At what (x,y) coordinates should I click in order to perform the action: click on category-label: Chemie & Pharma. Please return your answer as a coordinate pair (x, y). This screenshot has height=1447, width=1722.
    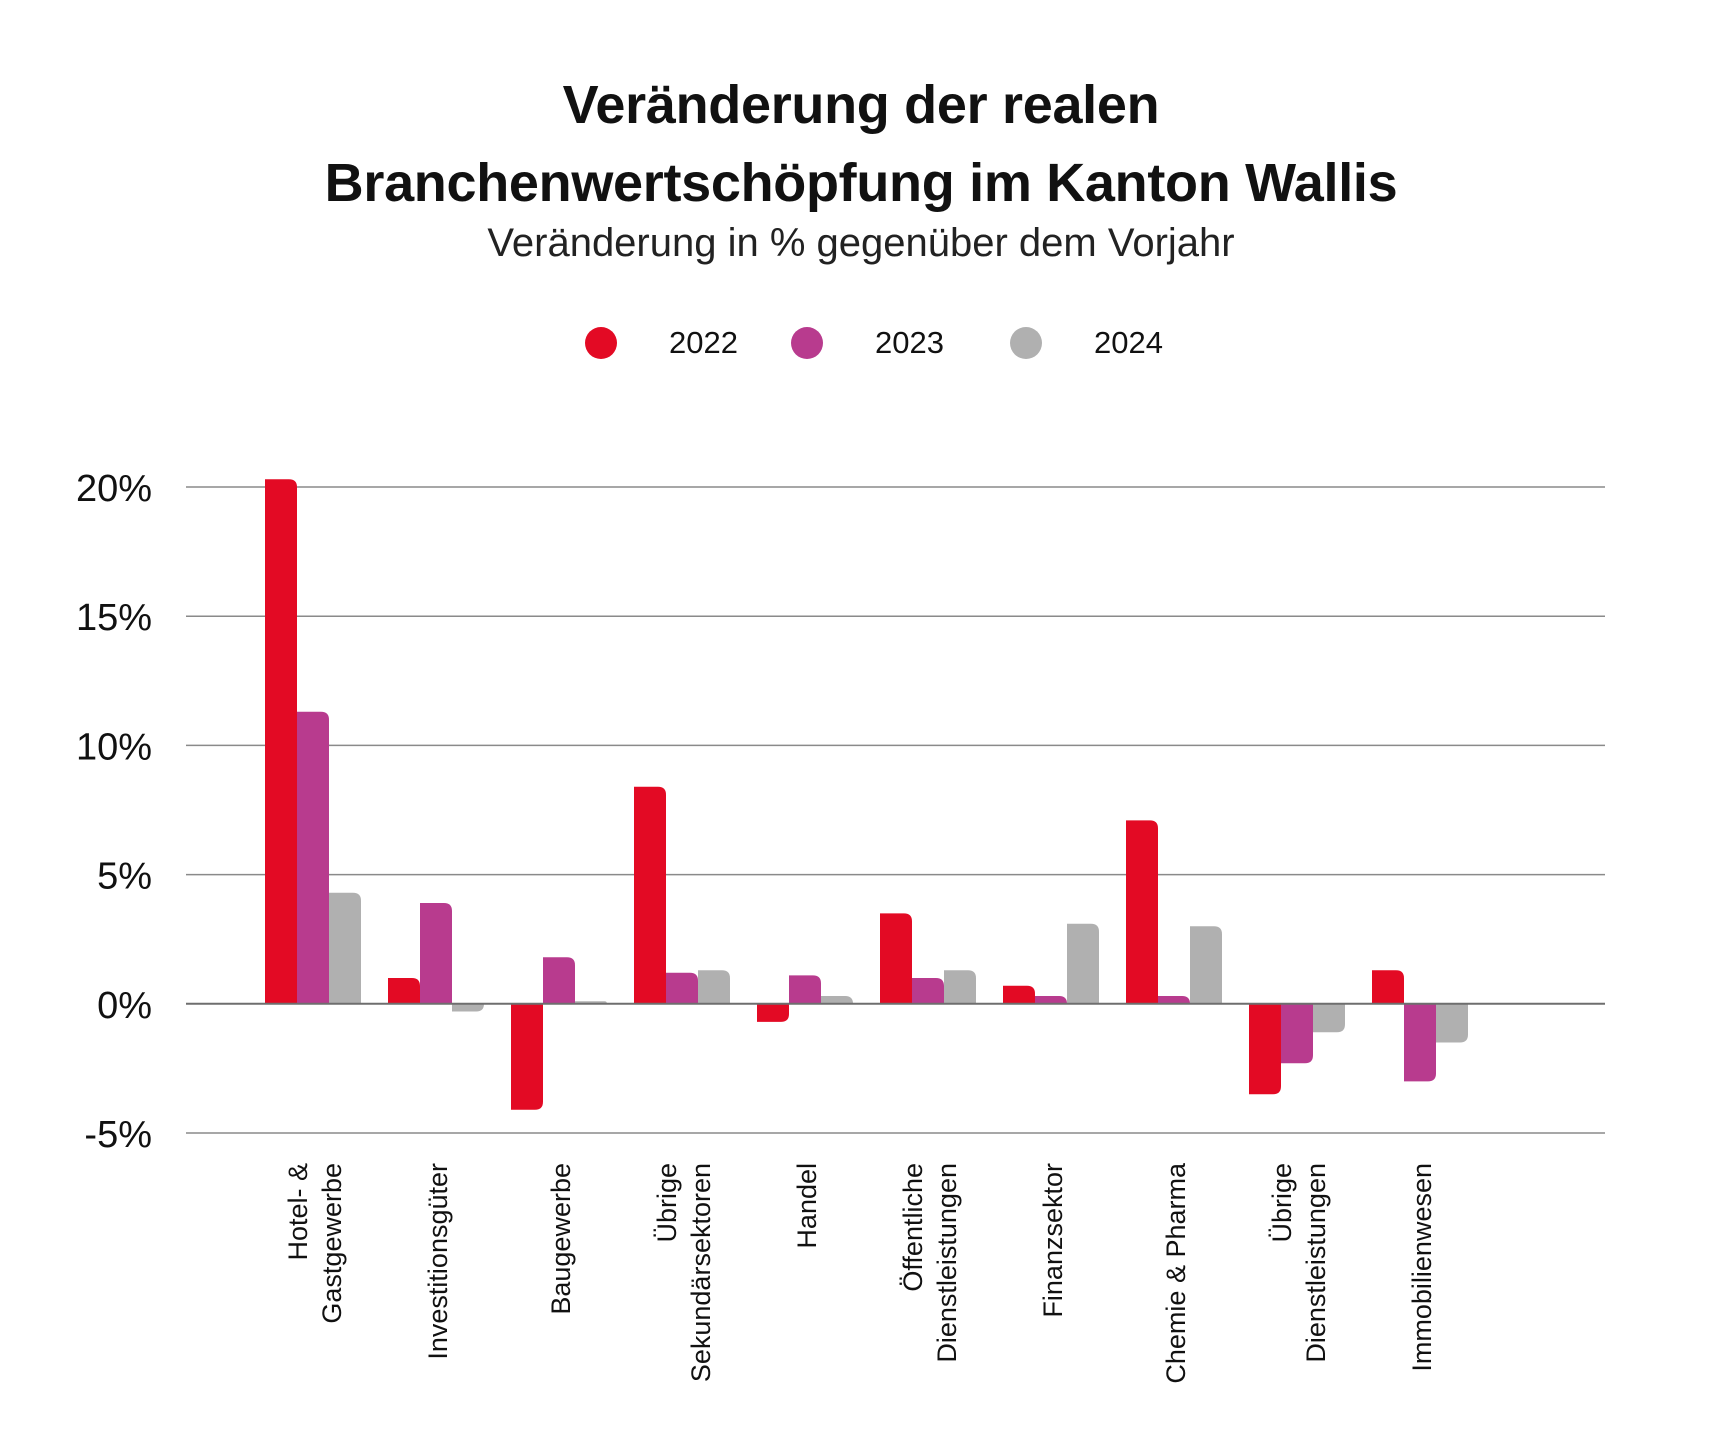
    Looking at the image, I should click on (1176, 1273).